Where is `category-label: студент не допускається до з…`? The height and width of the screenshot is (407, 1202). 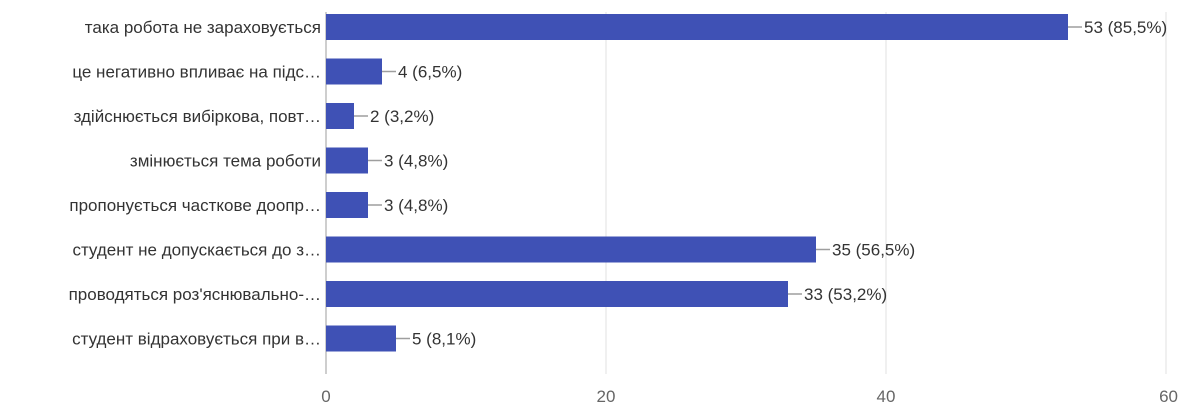 category-label: студент не допускається до з… is located at coordinates (196, 250).